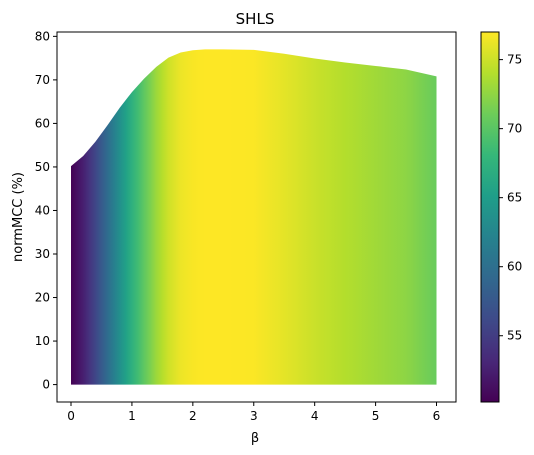  What do you see at coordinates (46, 385) in the screenshot?
I see `y-tick-label: 0` at bounding box center [46, 385].